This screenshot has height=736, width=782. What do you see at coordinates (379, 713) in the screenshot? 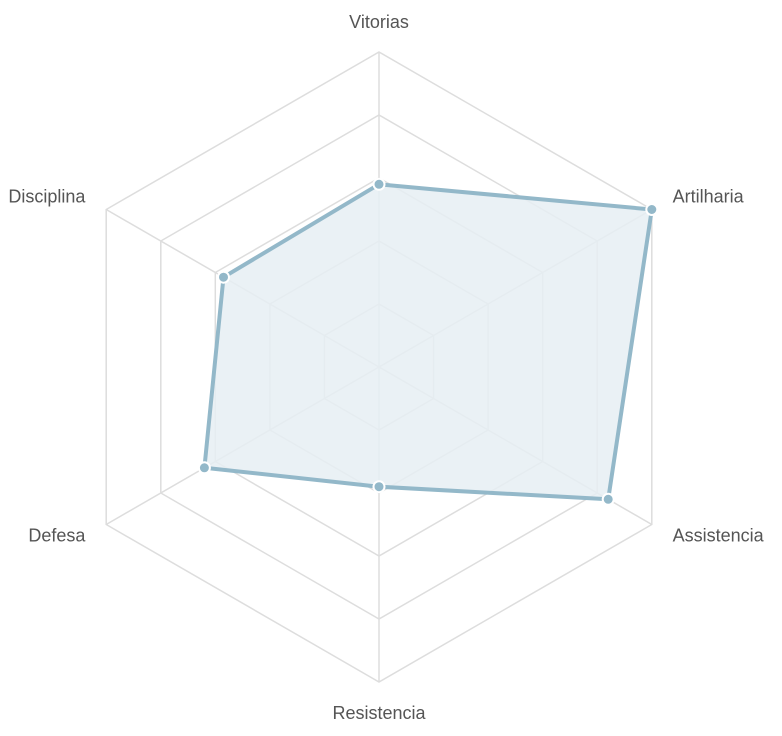
I see `axis-label-resistencia: Resistencia` at bounding box center [379, 713].